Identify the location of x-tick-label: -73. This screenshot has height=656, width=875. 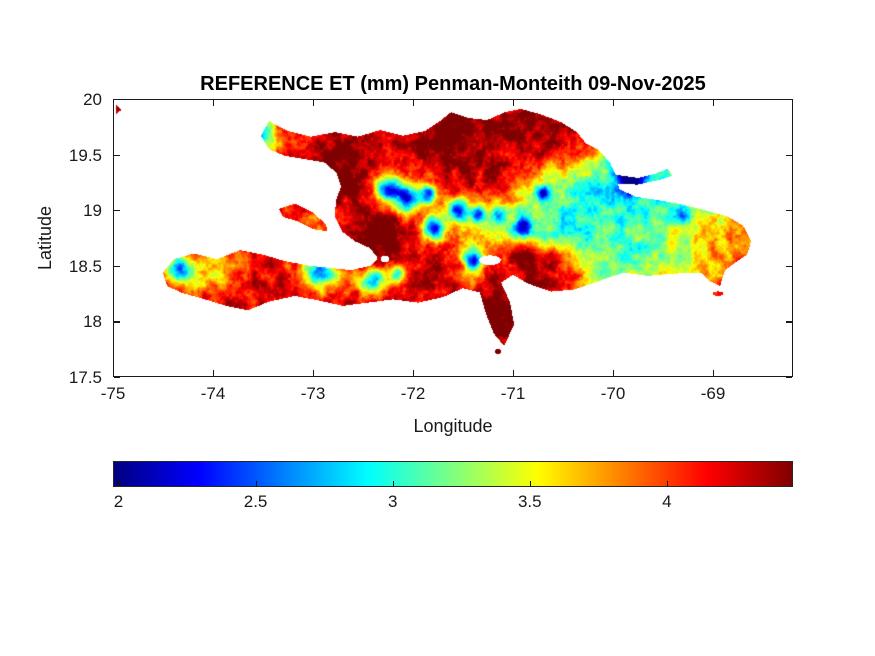
(313, 393).